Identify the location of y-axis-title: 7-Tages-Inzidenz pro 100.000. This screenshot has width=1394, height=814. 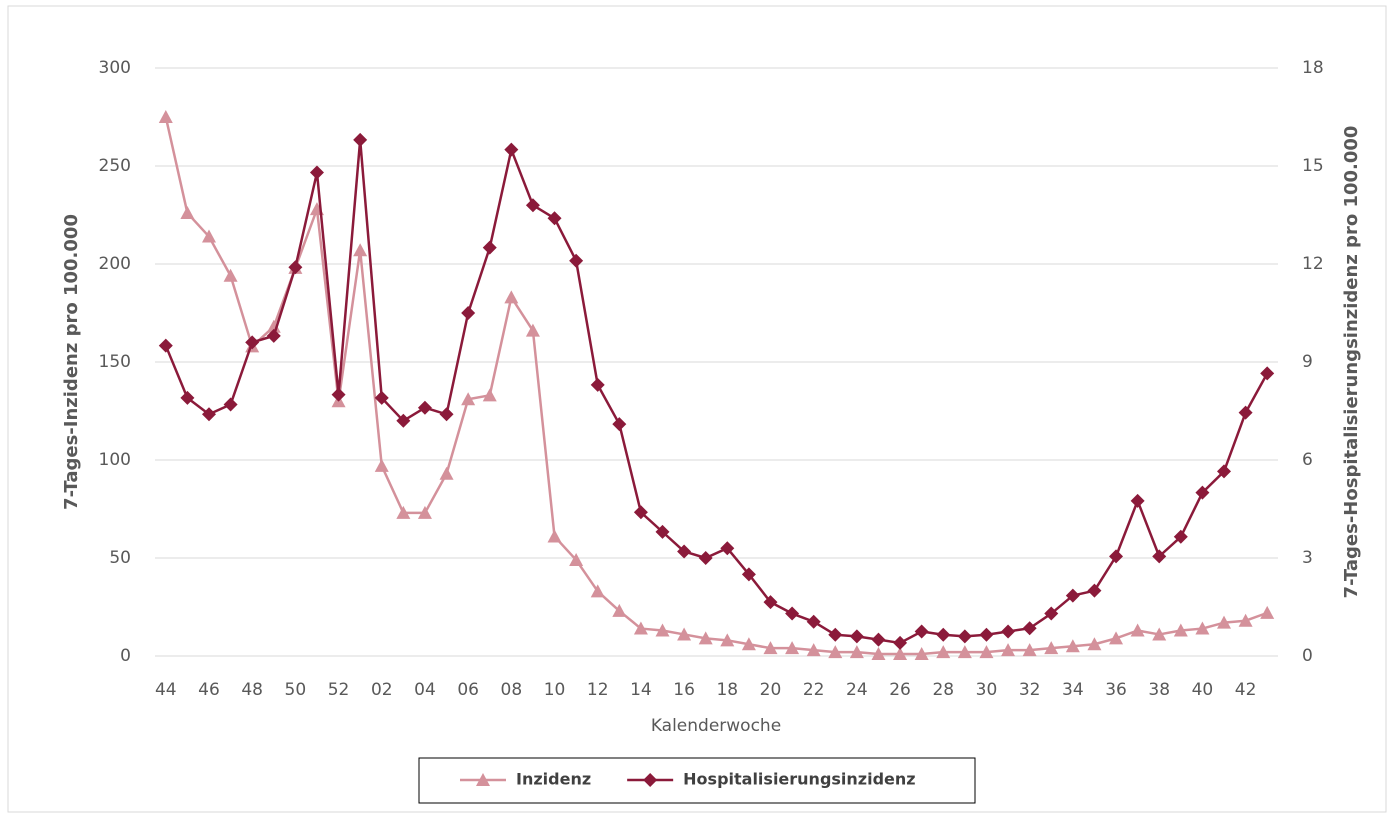
(71, 362).